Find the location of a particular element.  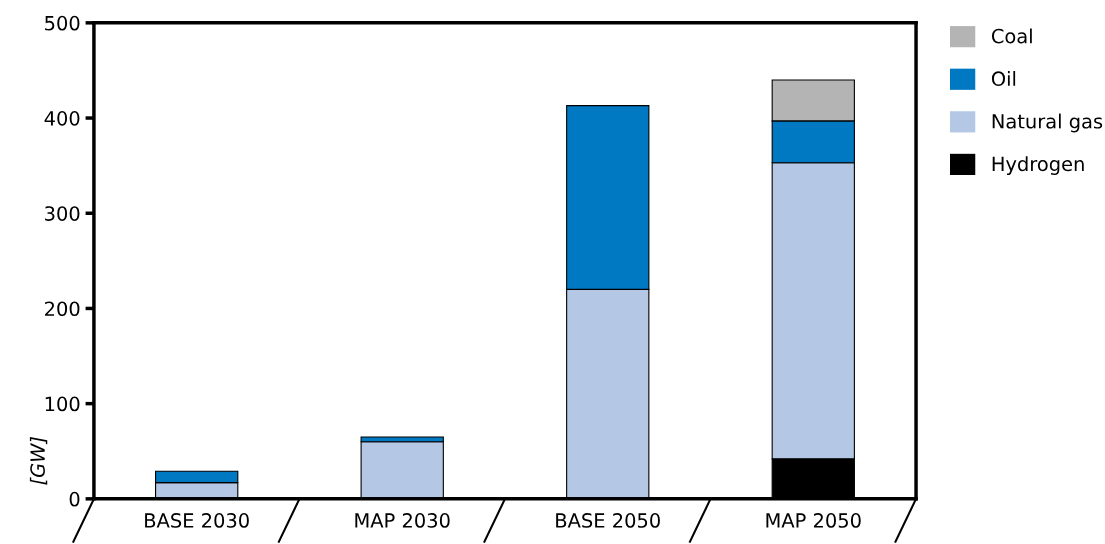

legend-label: Coal is located at coordinates (1011, 36).